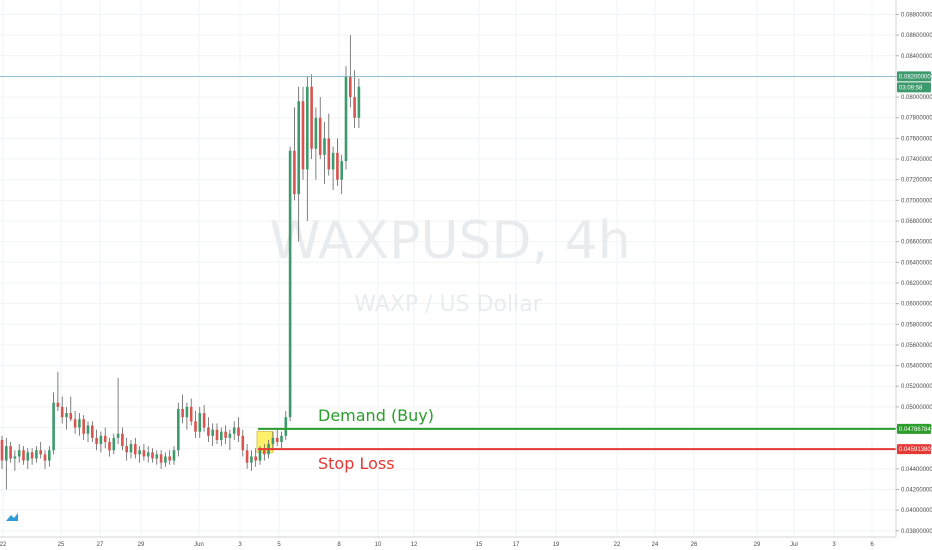 The image size is (932, 550). Describe the element at coordinates (916, 36) in the screenshot. I see `y-tick-label: 0.08600000` at that location.